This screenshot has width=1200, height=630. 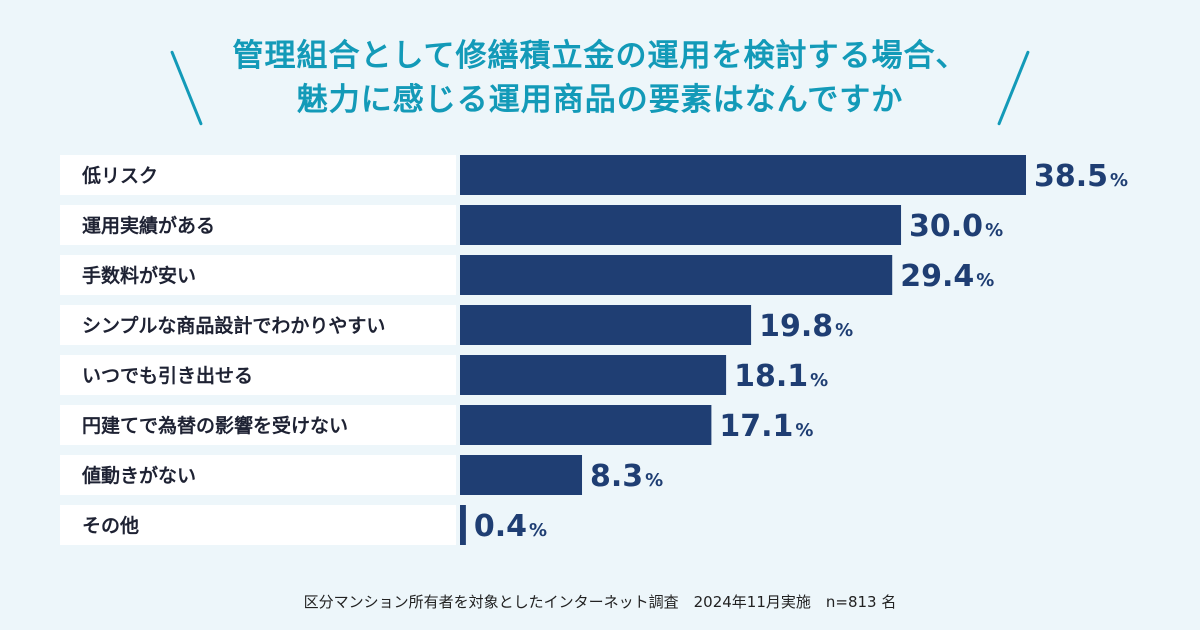 I want to click on category-label: シンプルな商品設計でわかりやすい, so click(x=233, y=325).